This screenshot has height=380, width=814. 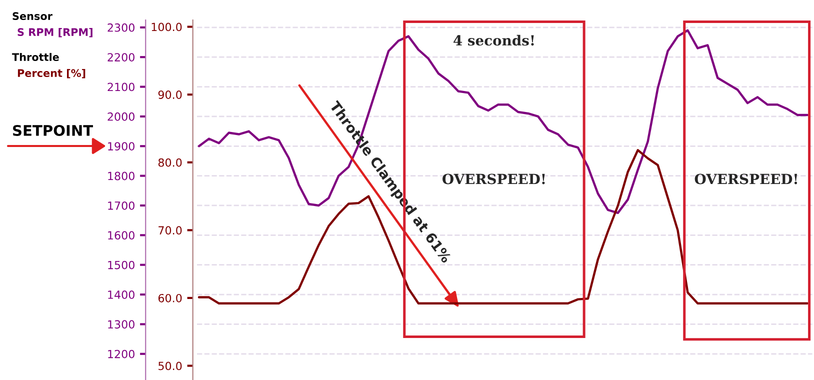 What do you see at coordinates (121, 116) in the screenshot?
I see `y-tick-label: 2000` at bounding box center [121, 116].